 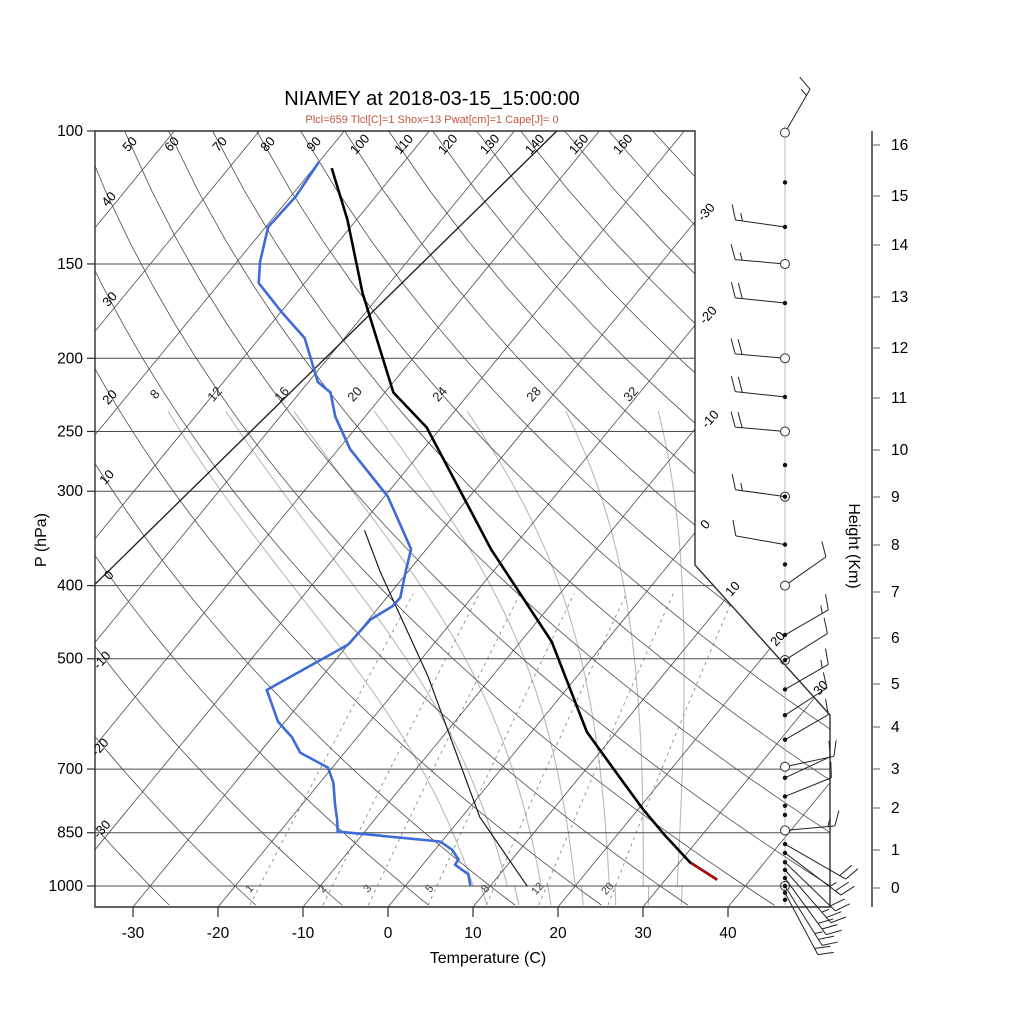 I want to click on svg-text: 7, so click(x=895, y=592).